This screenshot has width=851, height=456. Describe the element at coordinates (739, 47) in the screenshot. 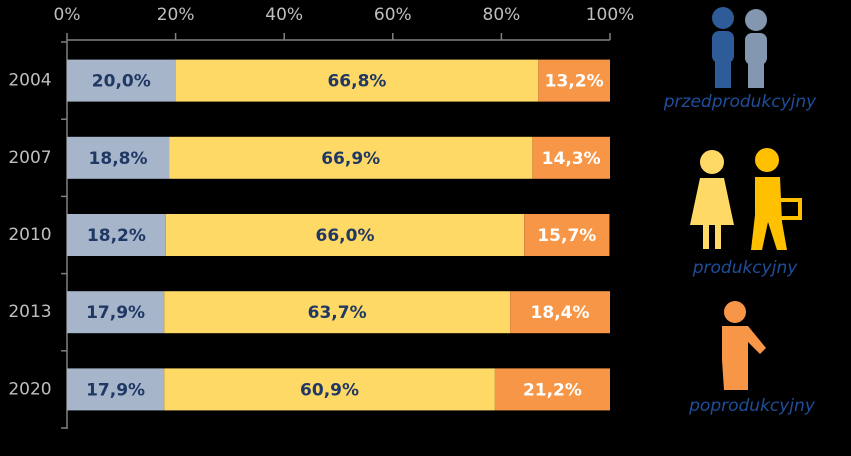

I see `icon-pre` at that location.